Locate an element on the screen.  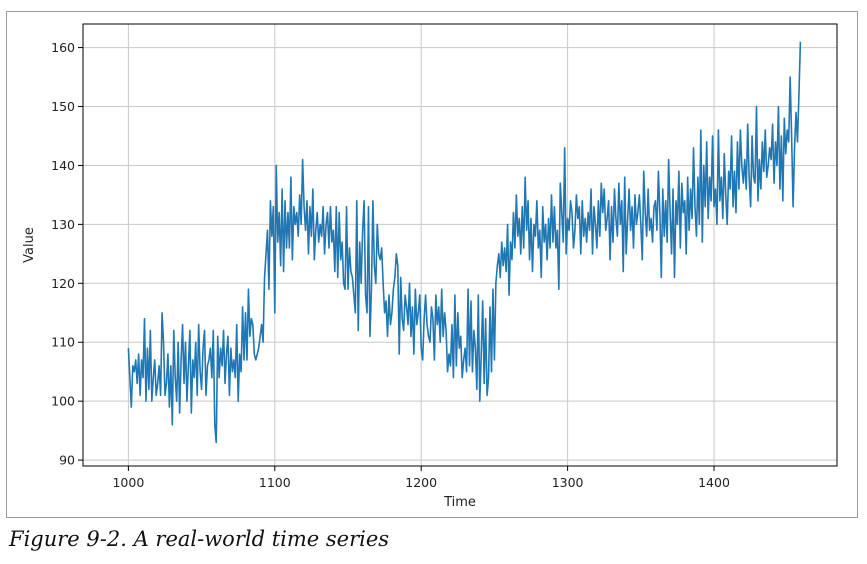
y-axis-ticks: 90 100 110 120 130 140 150 160 is located at coordinates (67, 254).